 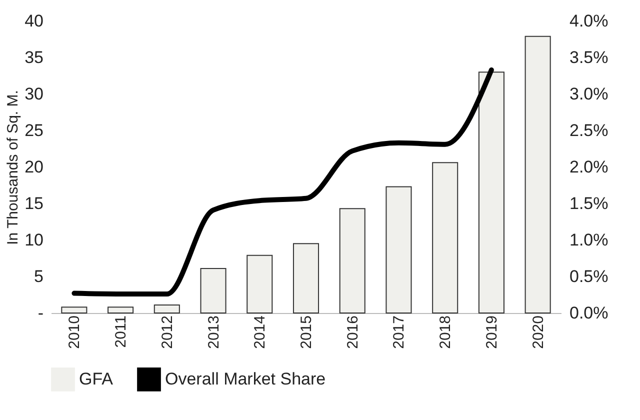 What do you see at coordinates (245, 378) in the screenshot?
I see `legend-label: Overall Market Share` at bounding box center [245, 378].